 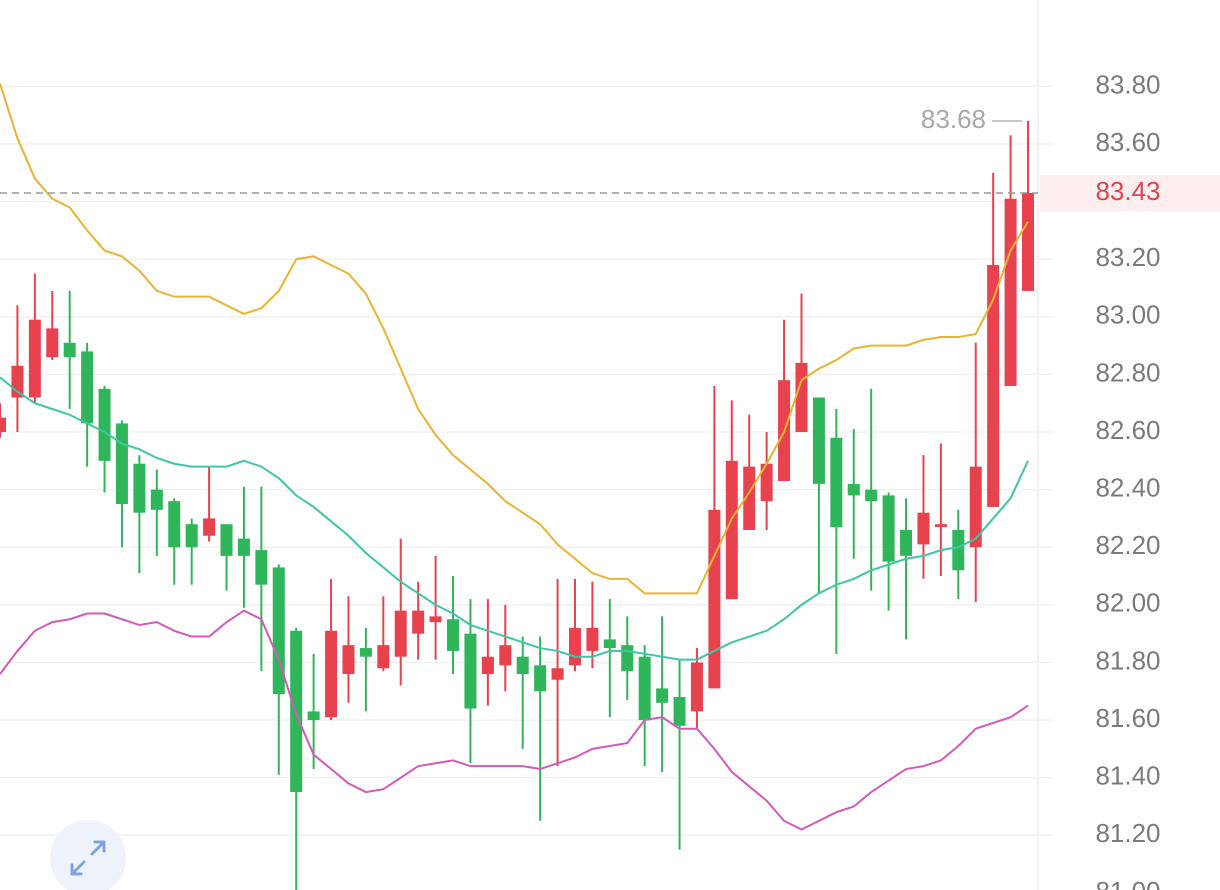 I want to click on y-tick-label: 81.20, so click(x=1127, y=833).